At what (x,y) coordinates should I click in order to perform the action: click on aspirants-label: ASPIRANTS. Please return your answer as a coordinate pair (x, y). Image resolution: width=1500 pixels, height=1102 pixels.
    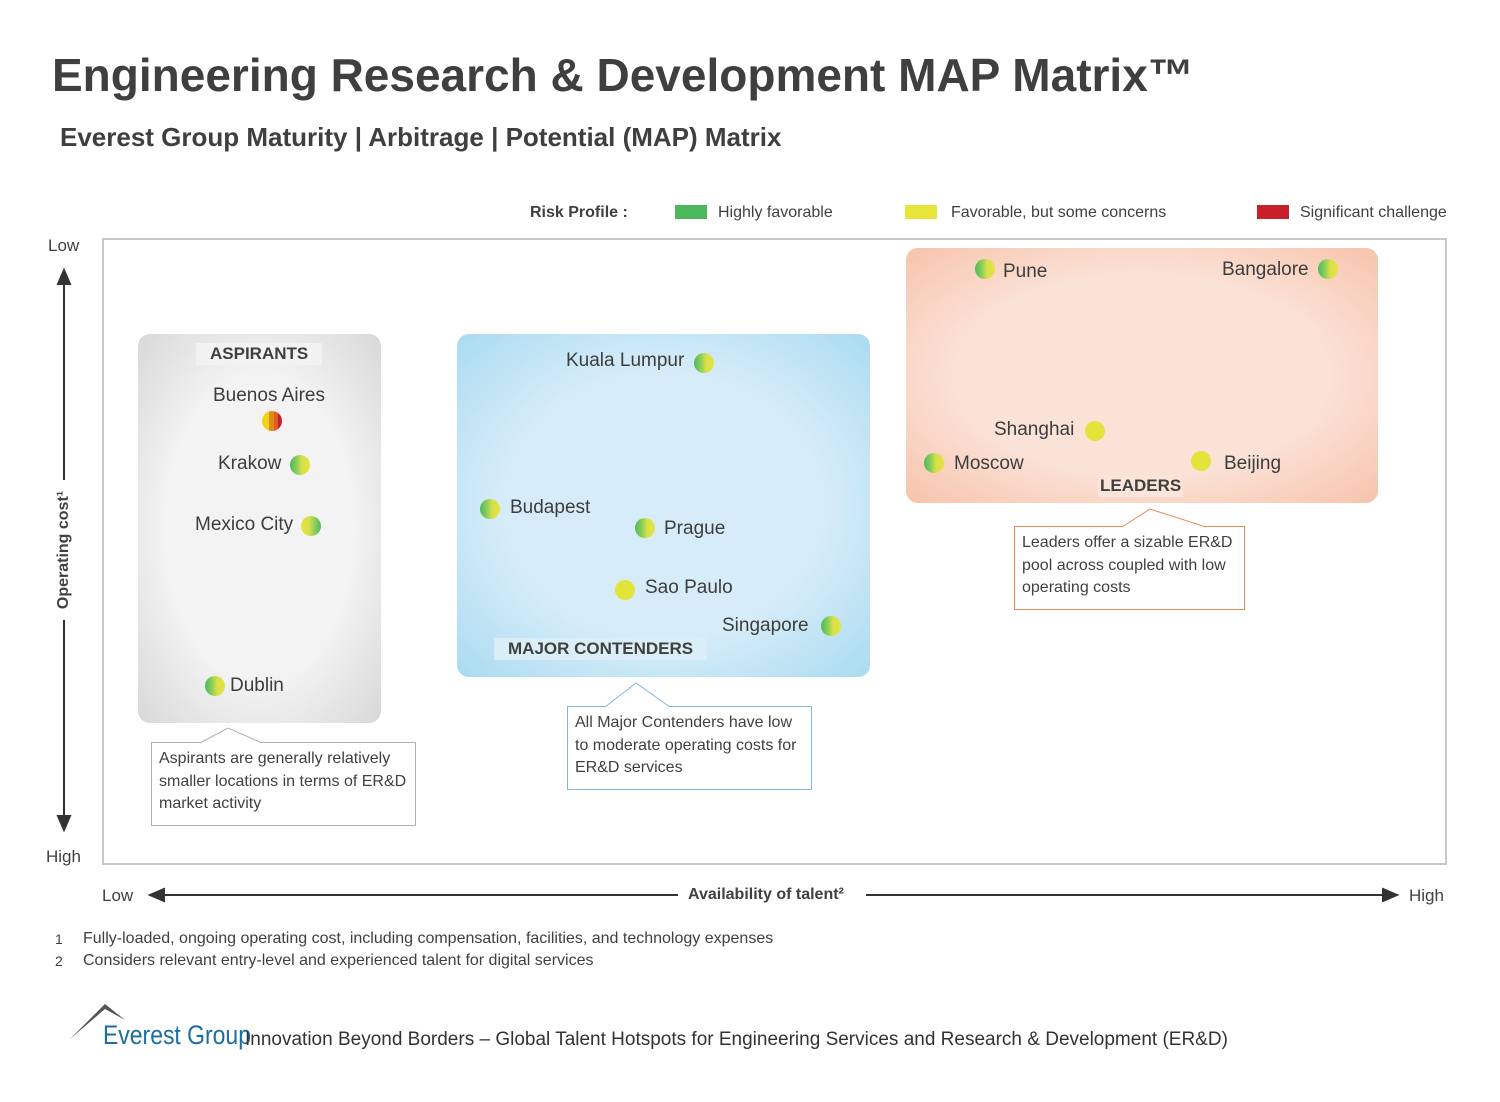
    Looking at the image, I should click on (259, 354).